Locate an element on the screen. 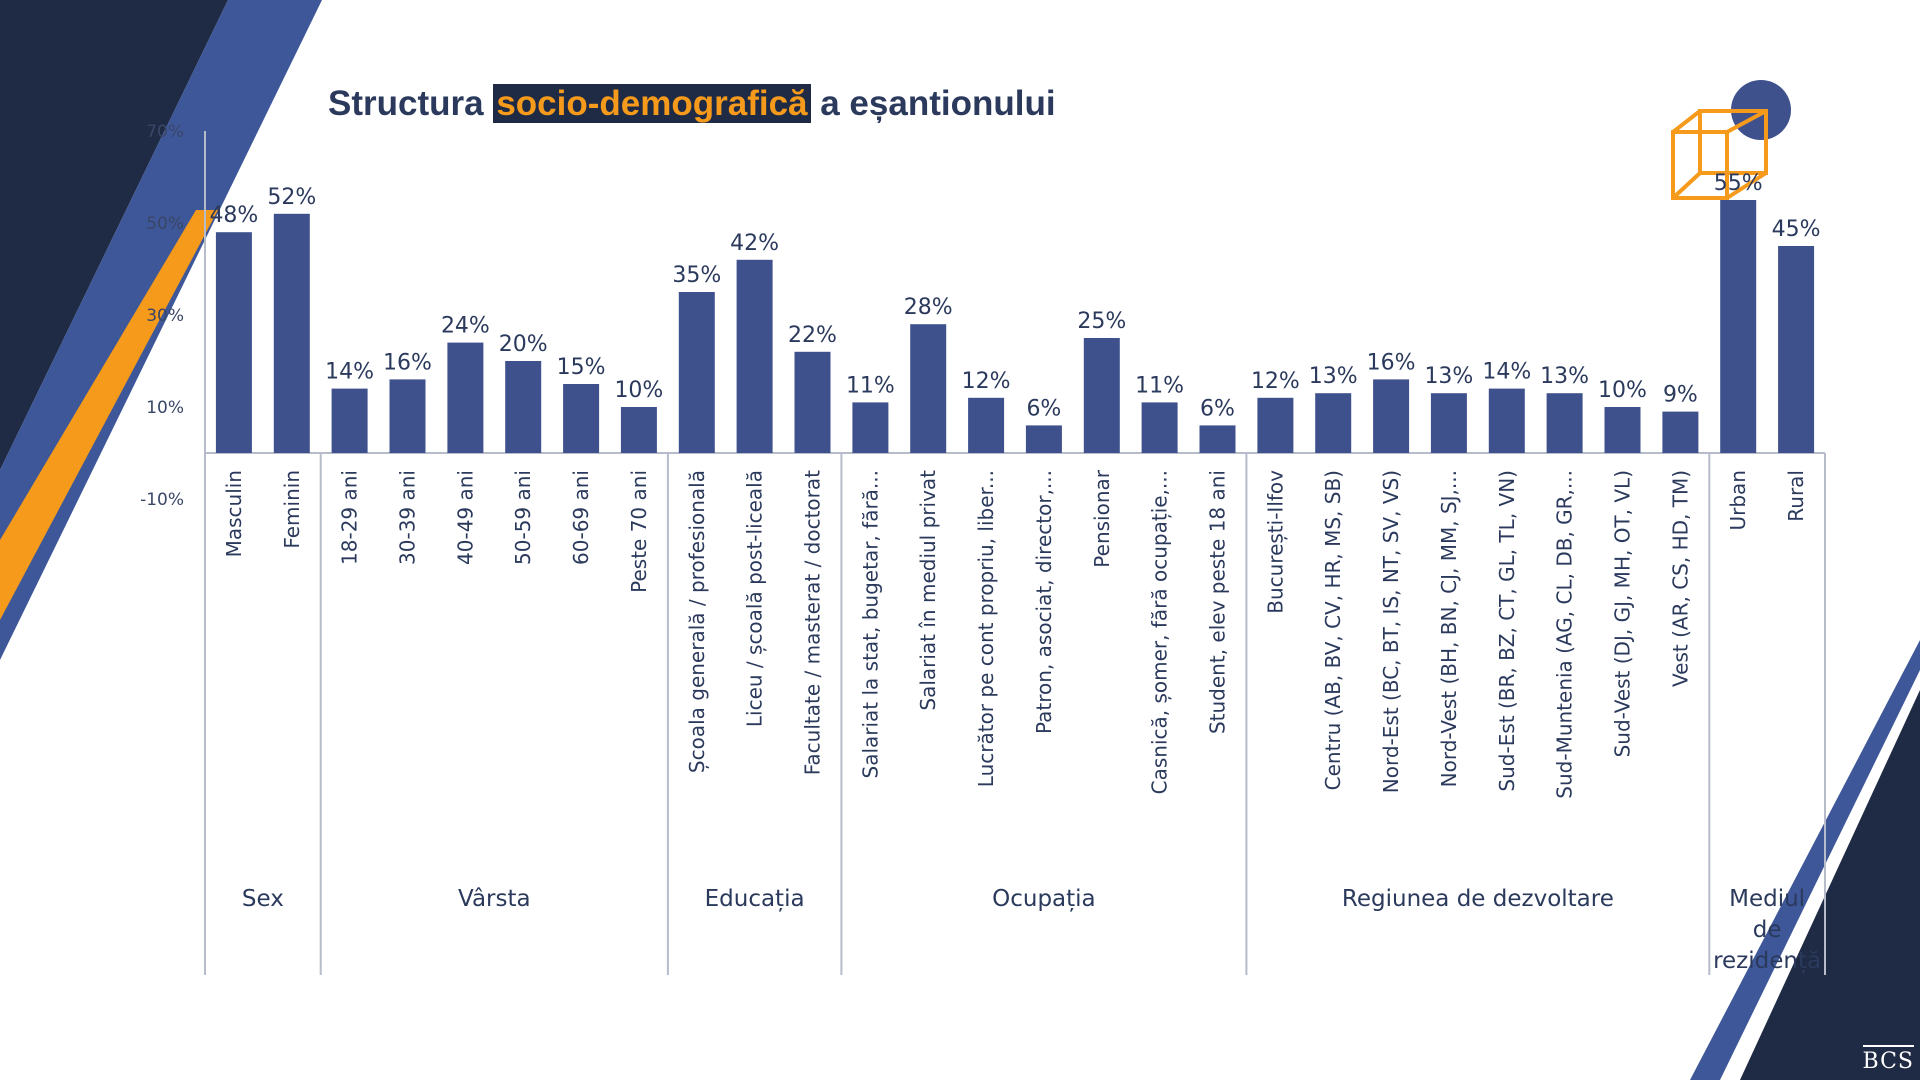 The width and height of the screenshot is (1920, 1080). category-label: 18-29 ani is located at coordinates (350, 517).